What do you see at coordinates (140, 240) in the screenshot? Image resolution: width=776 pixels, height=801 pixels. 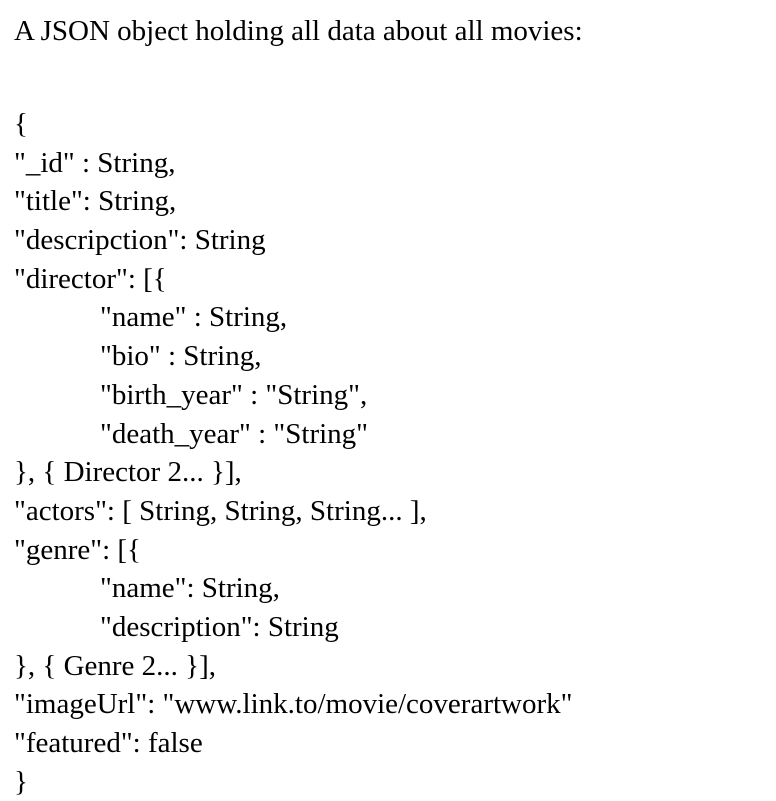 I see `schema-line: "descripction": String` at bounding box center [140, 240].